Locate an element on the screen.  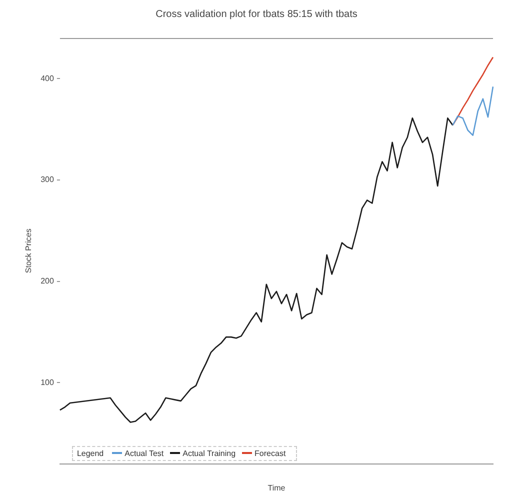
legend-label: Forecast is located at coordinates (270, 453).